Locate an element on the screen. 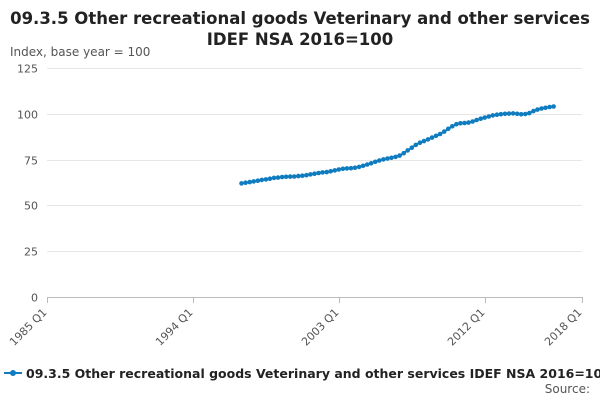 The width and height of the screenshot is (600, 400). x-tick-label: 2003 Q1 is located at coordinates (320, 327).